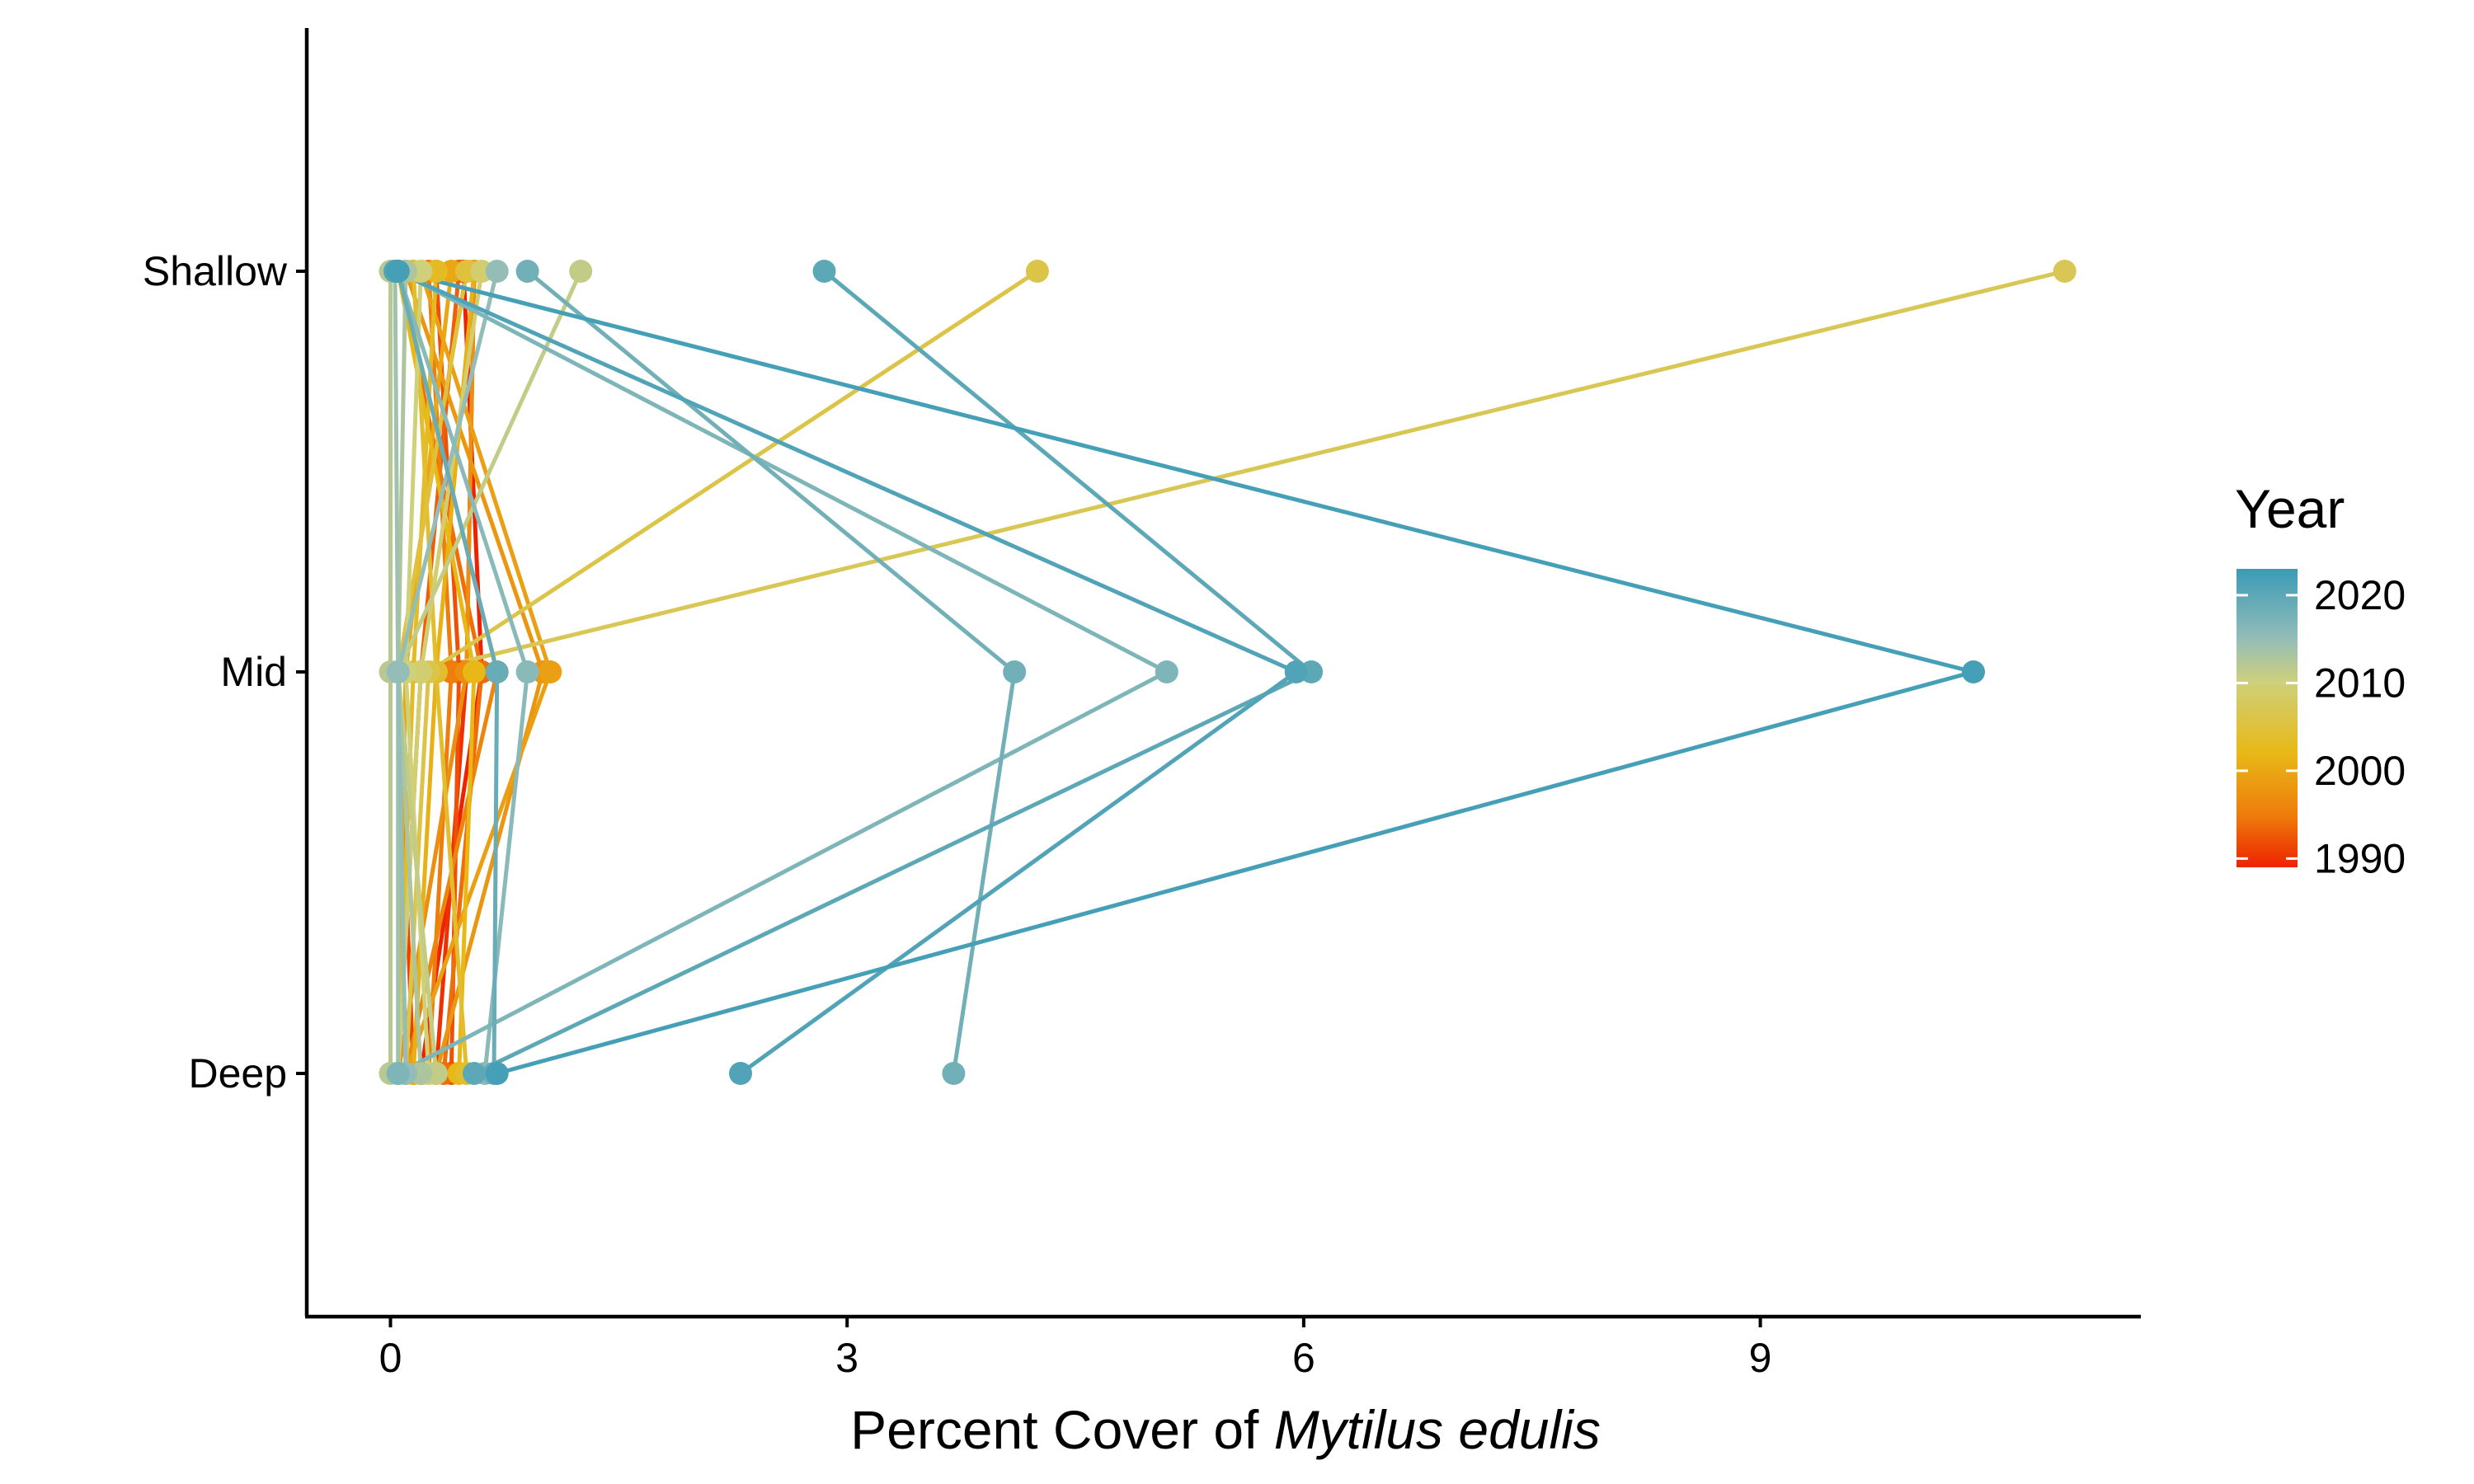 The width and height of the screenshot is (2474, 1484). Describe the element at coordinates (1296, 671) in the screenshot. I see `data-point-2021-mid` at that location.